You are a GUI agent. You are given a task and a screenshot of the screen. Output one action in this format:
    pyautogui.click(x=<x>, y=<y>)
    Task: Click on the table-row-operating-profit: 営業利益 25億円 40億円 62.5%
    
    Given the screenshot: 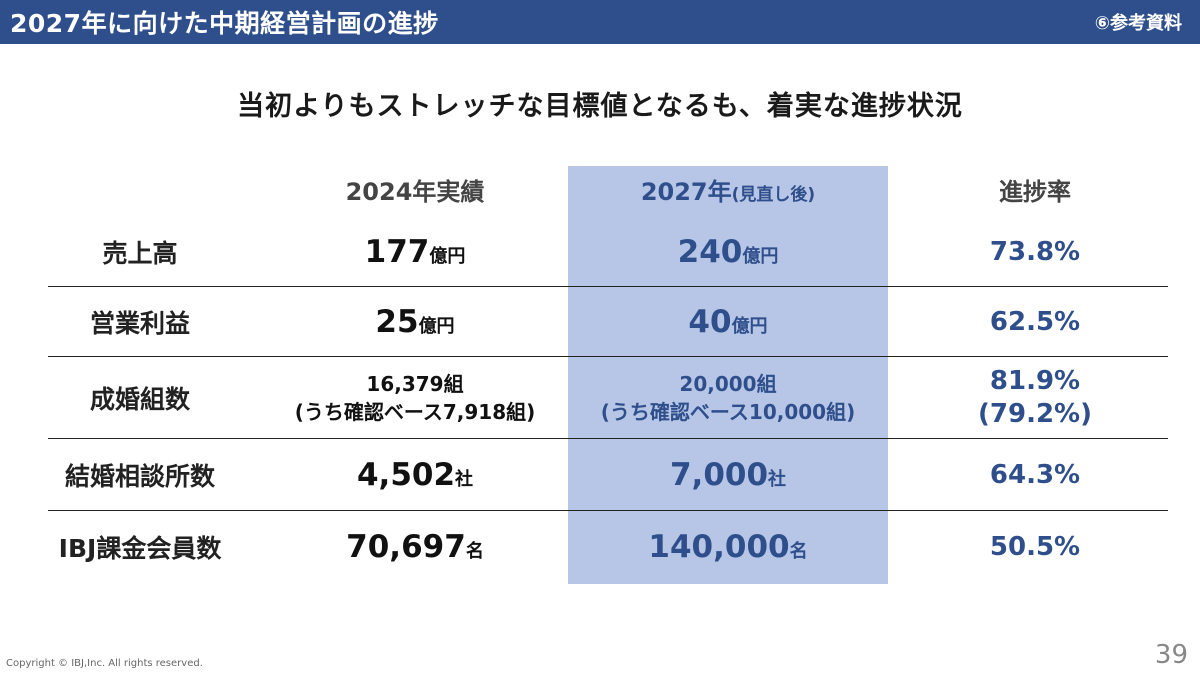 What is the action you would take?
    pyautogui.click(x=600, y=322)
    